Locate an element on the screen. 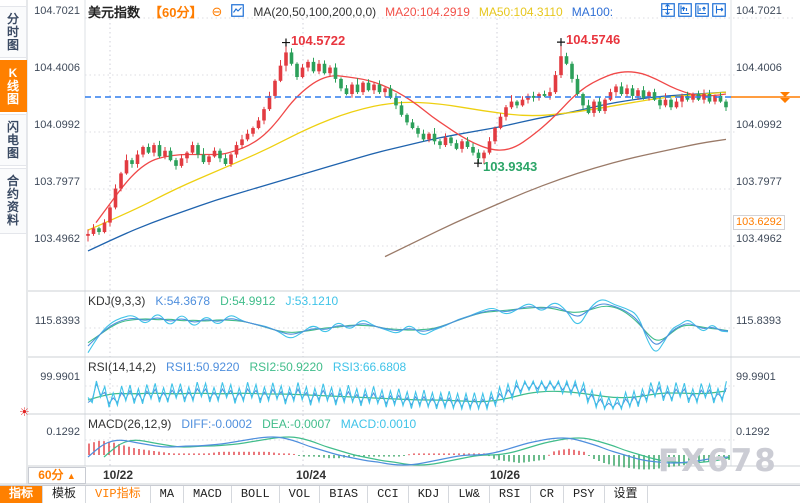  sidebar-tab-char: K is located at coordinates (13, 72).